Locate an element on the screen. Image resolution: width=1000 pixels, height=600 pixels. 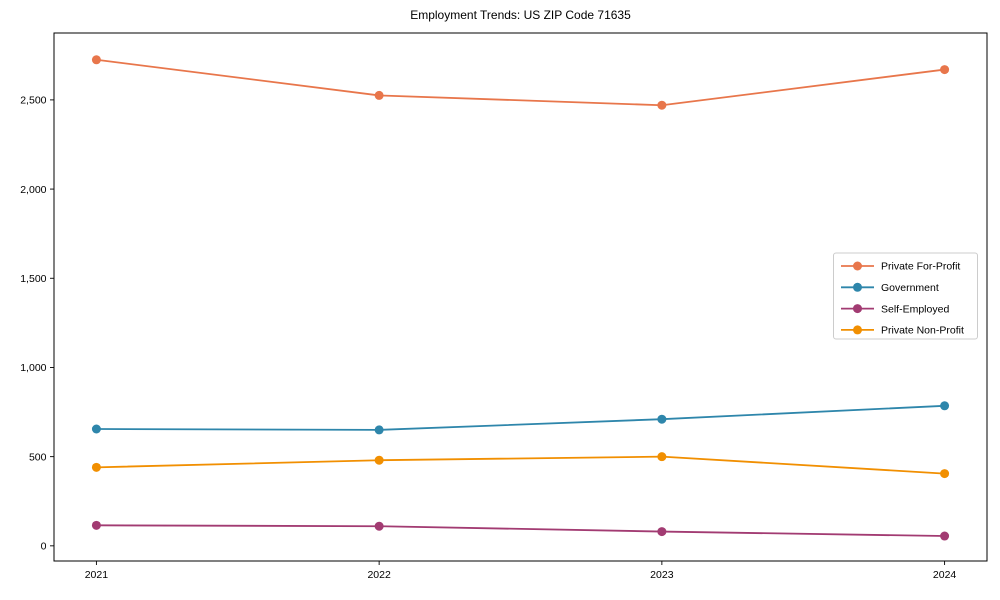
y-tick-label: 2,000 is located at coordinates (33, 190).